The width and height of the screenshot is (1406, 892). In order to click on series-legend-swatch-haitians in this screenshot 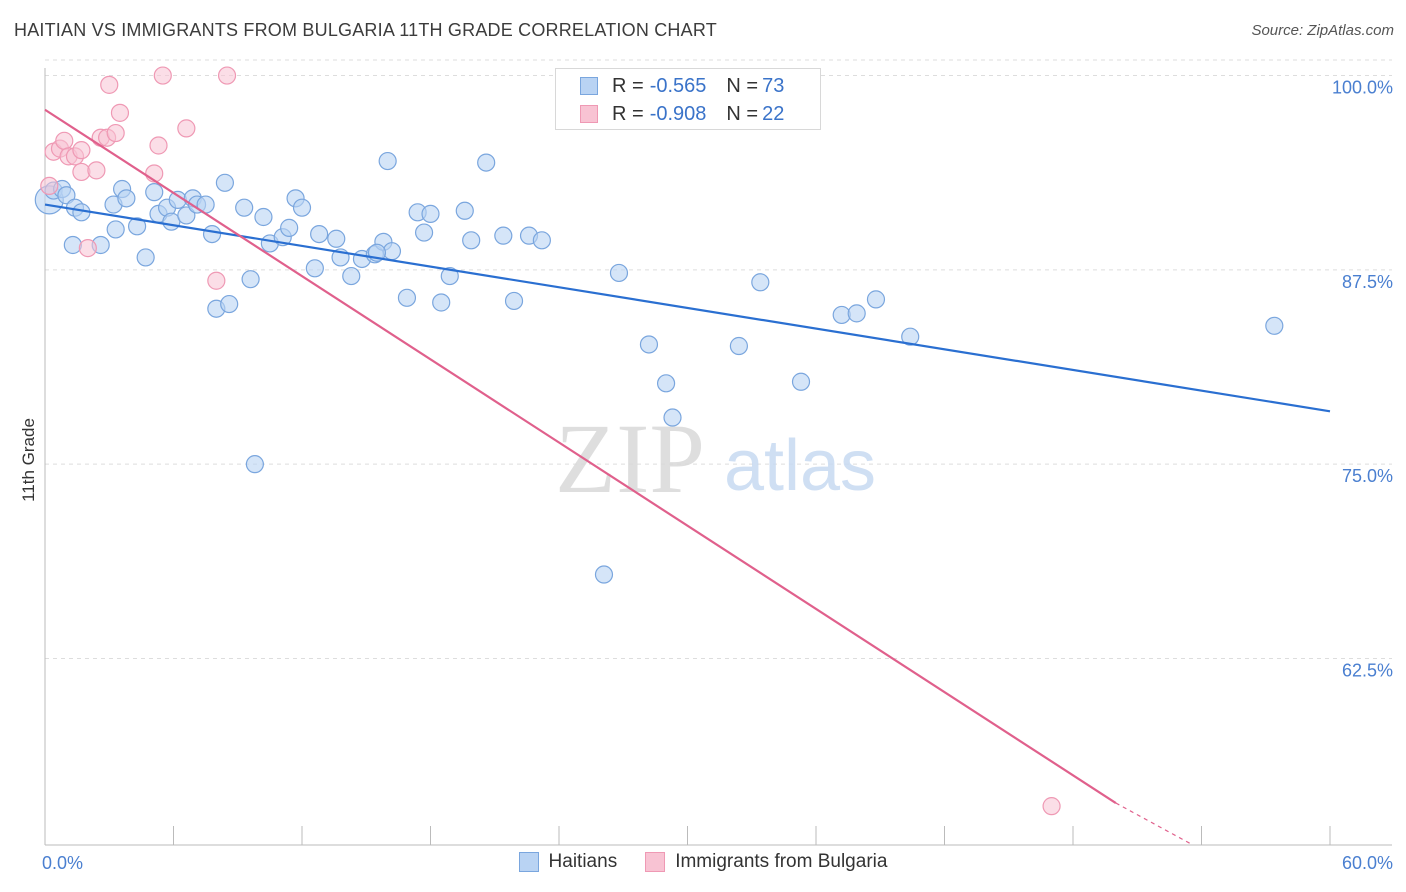, I will do `click(528, 862)`.